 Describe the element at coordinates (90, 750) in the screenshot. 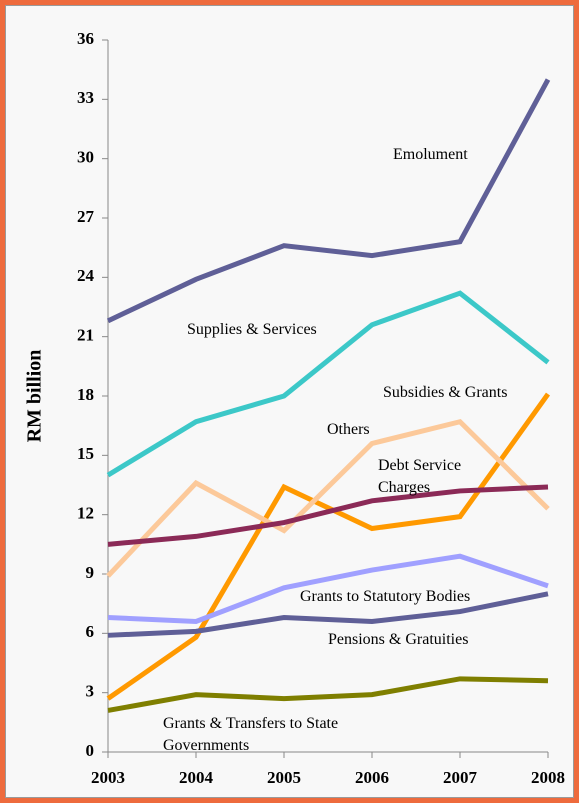

I see `y-tick-label: 0` at that location.